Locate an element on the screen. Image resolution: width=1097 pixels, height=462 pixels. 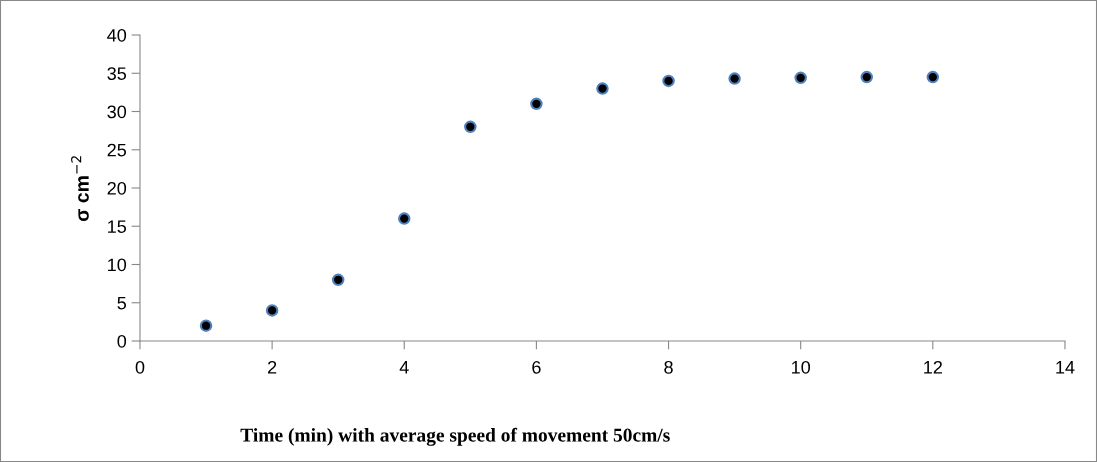
x-axis-title: Time (min) with average speed of movement 50cm/s is located at coordinates (455, 436).